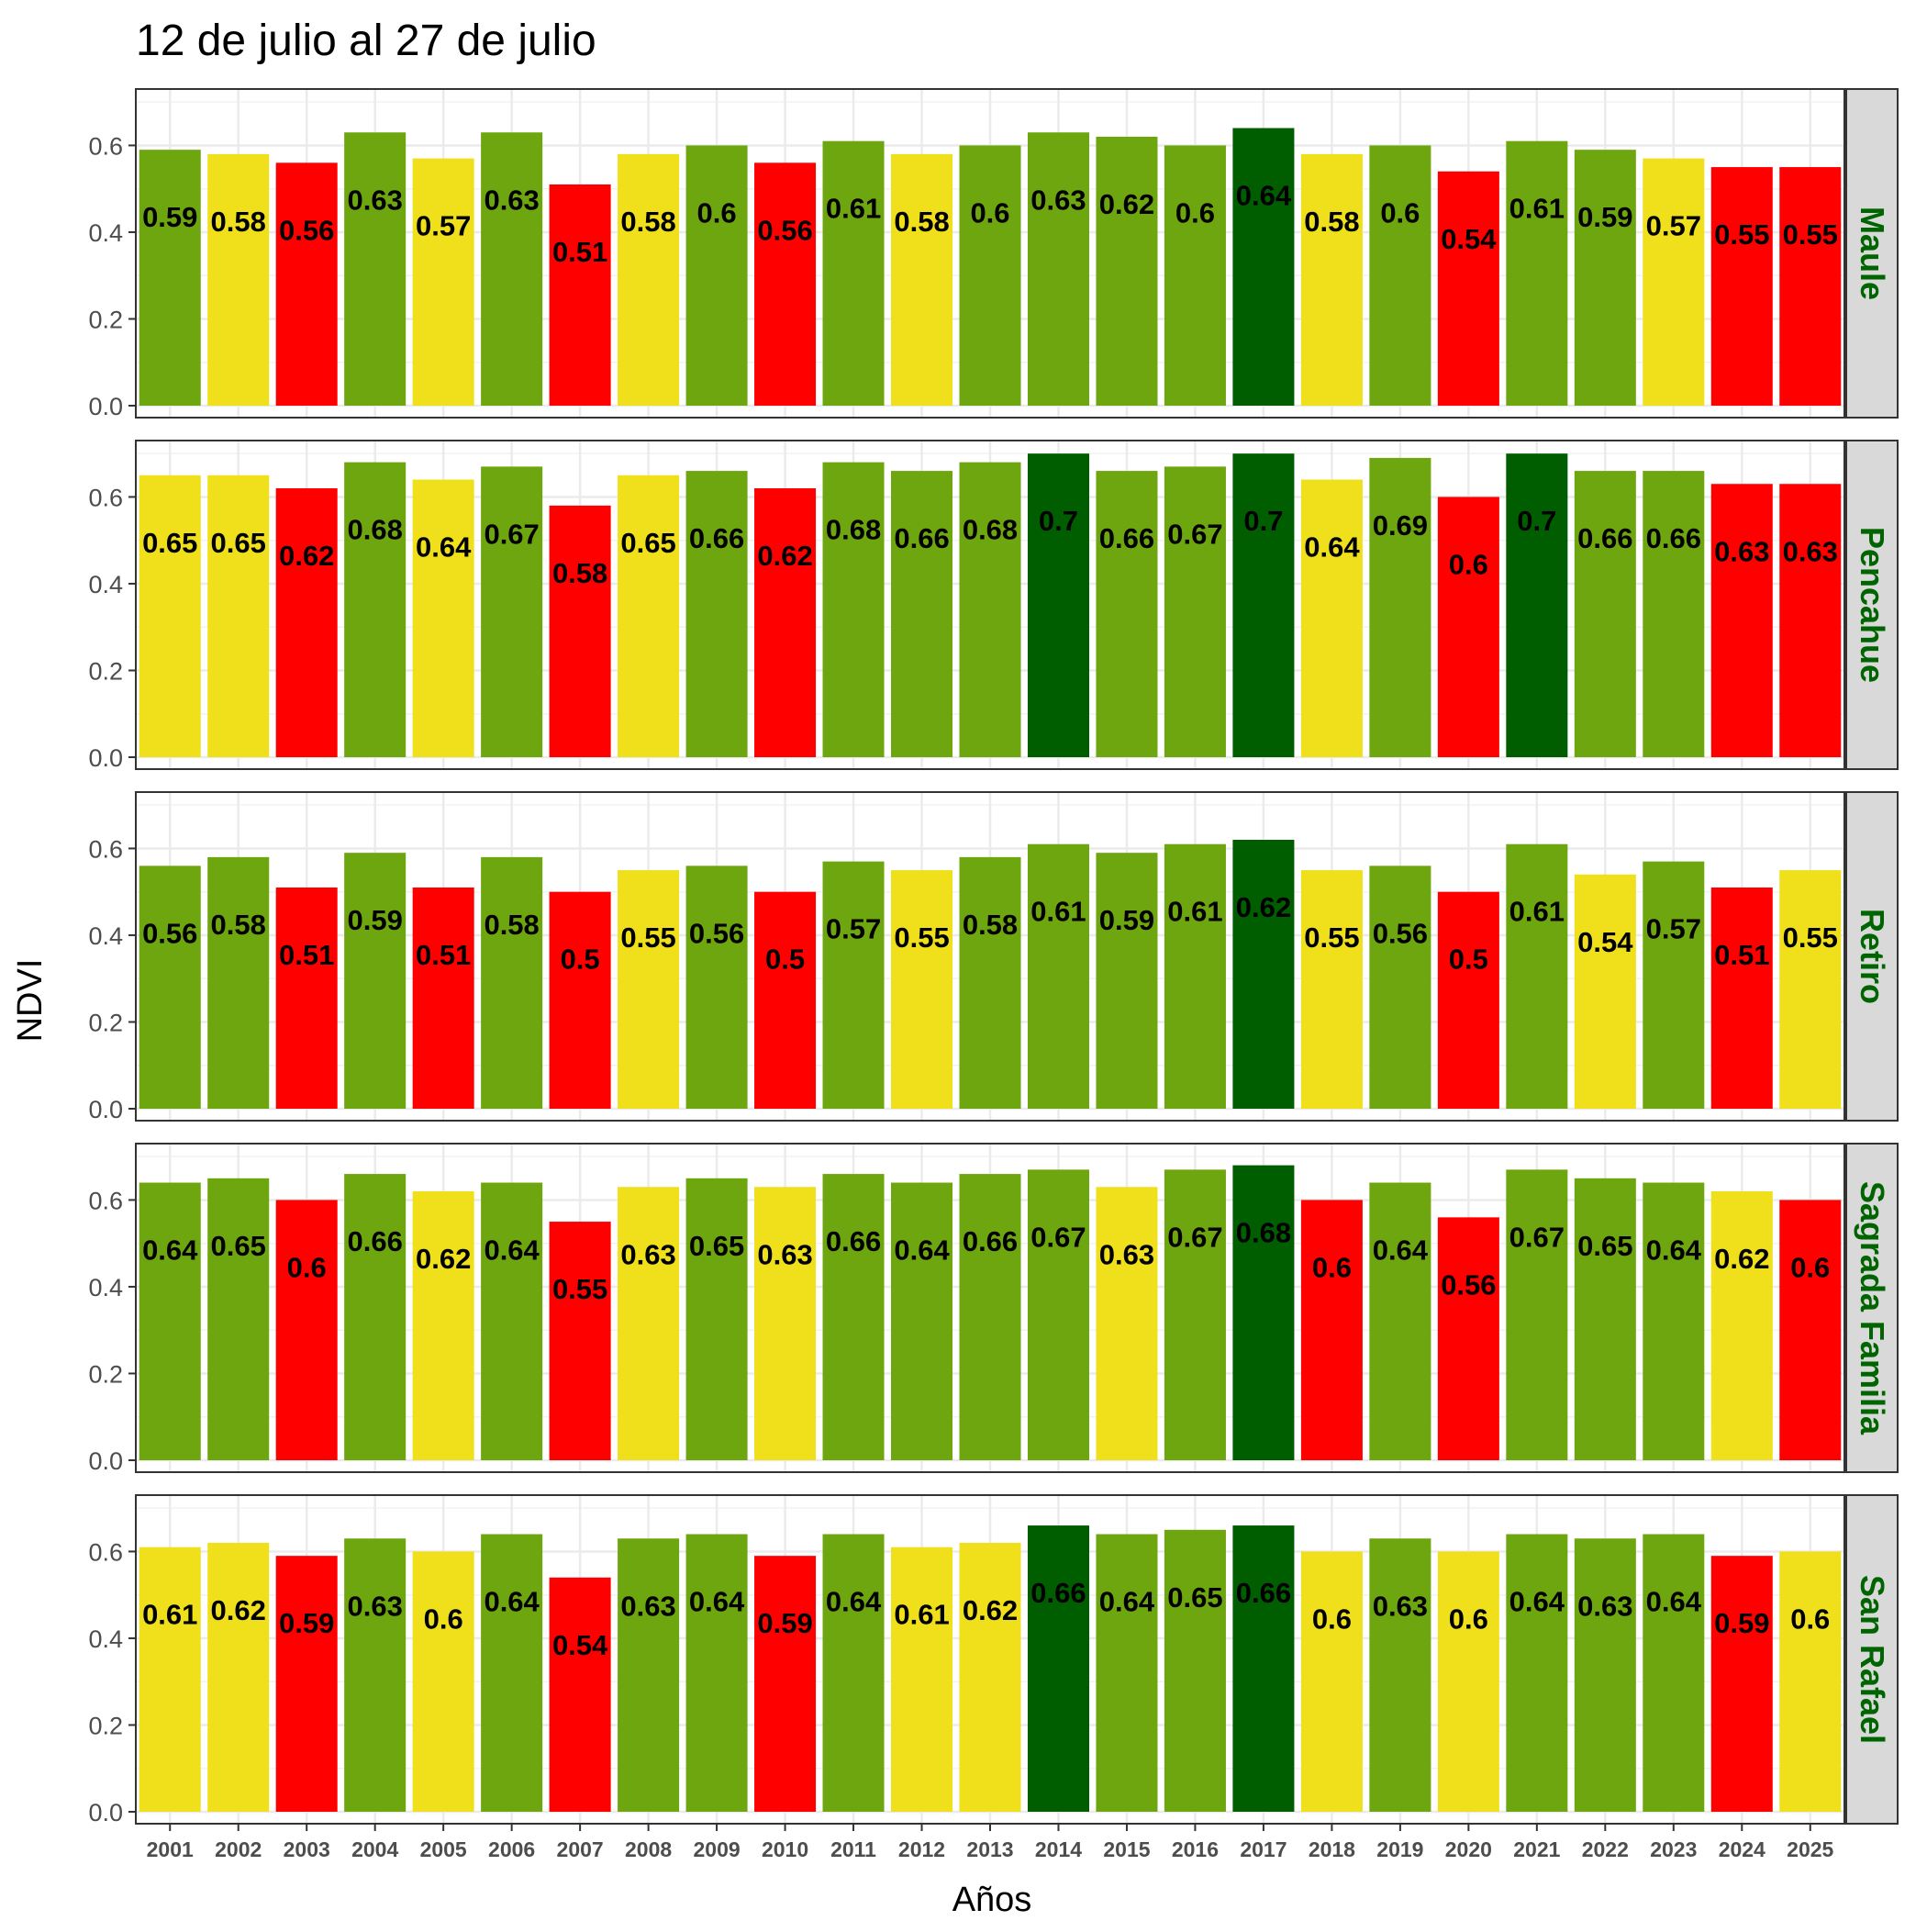  I want to click on x-tick-label: 2025, so click(1810, 1849).